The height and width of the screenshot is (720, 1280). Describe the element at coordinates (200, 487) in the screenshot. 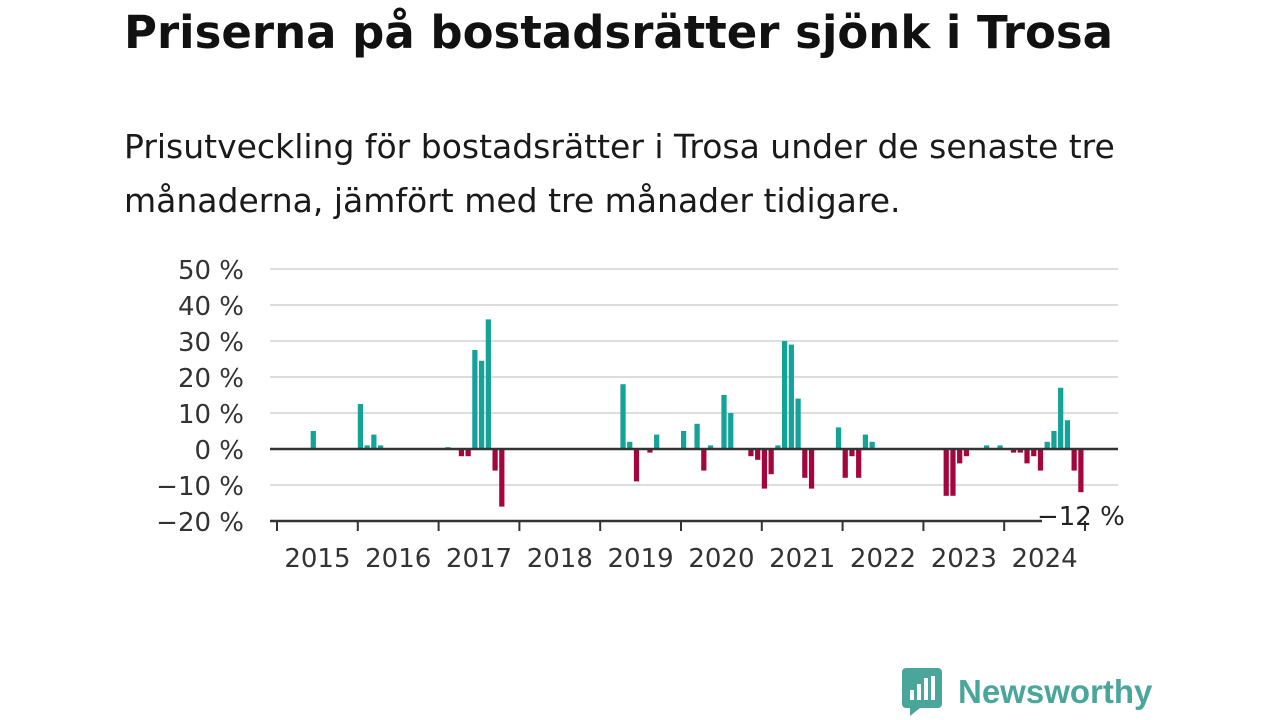

I see `y-tick-label: −10 %` at that location.